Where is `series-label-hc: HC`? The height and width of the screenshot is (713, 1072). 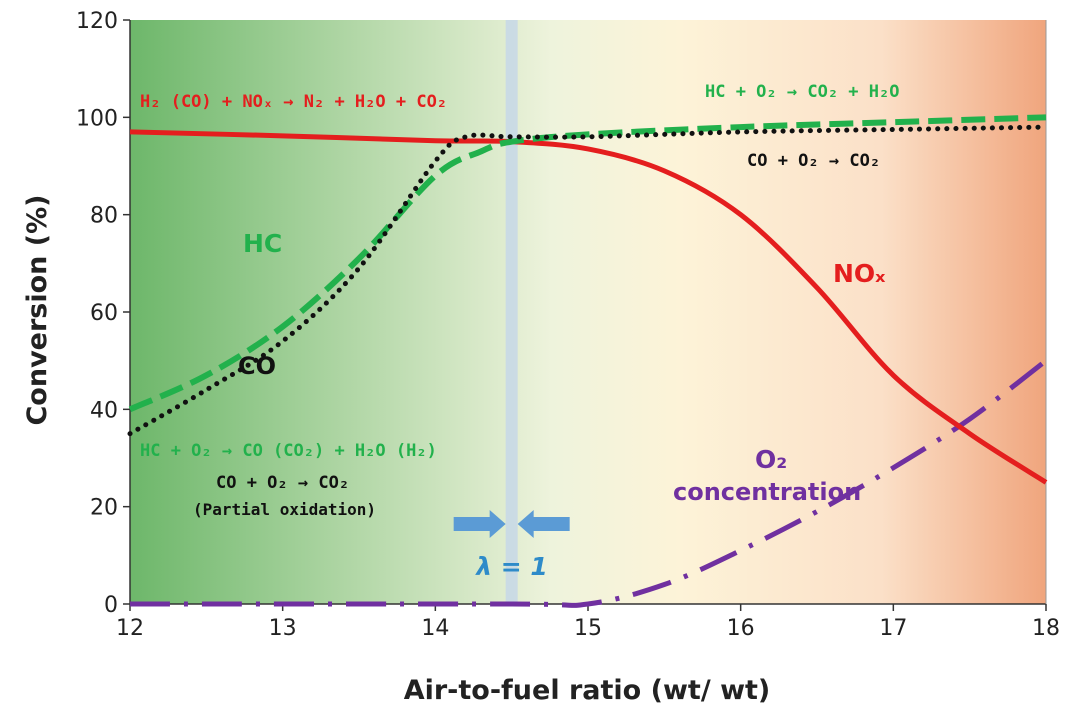 series-label-hc: HC is located at coordinates (262, 243).